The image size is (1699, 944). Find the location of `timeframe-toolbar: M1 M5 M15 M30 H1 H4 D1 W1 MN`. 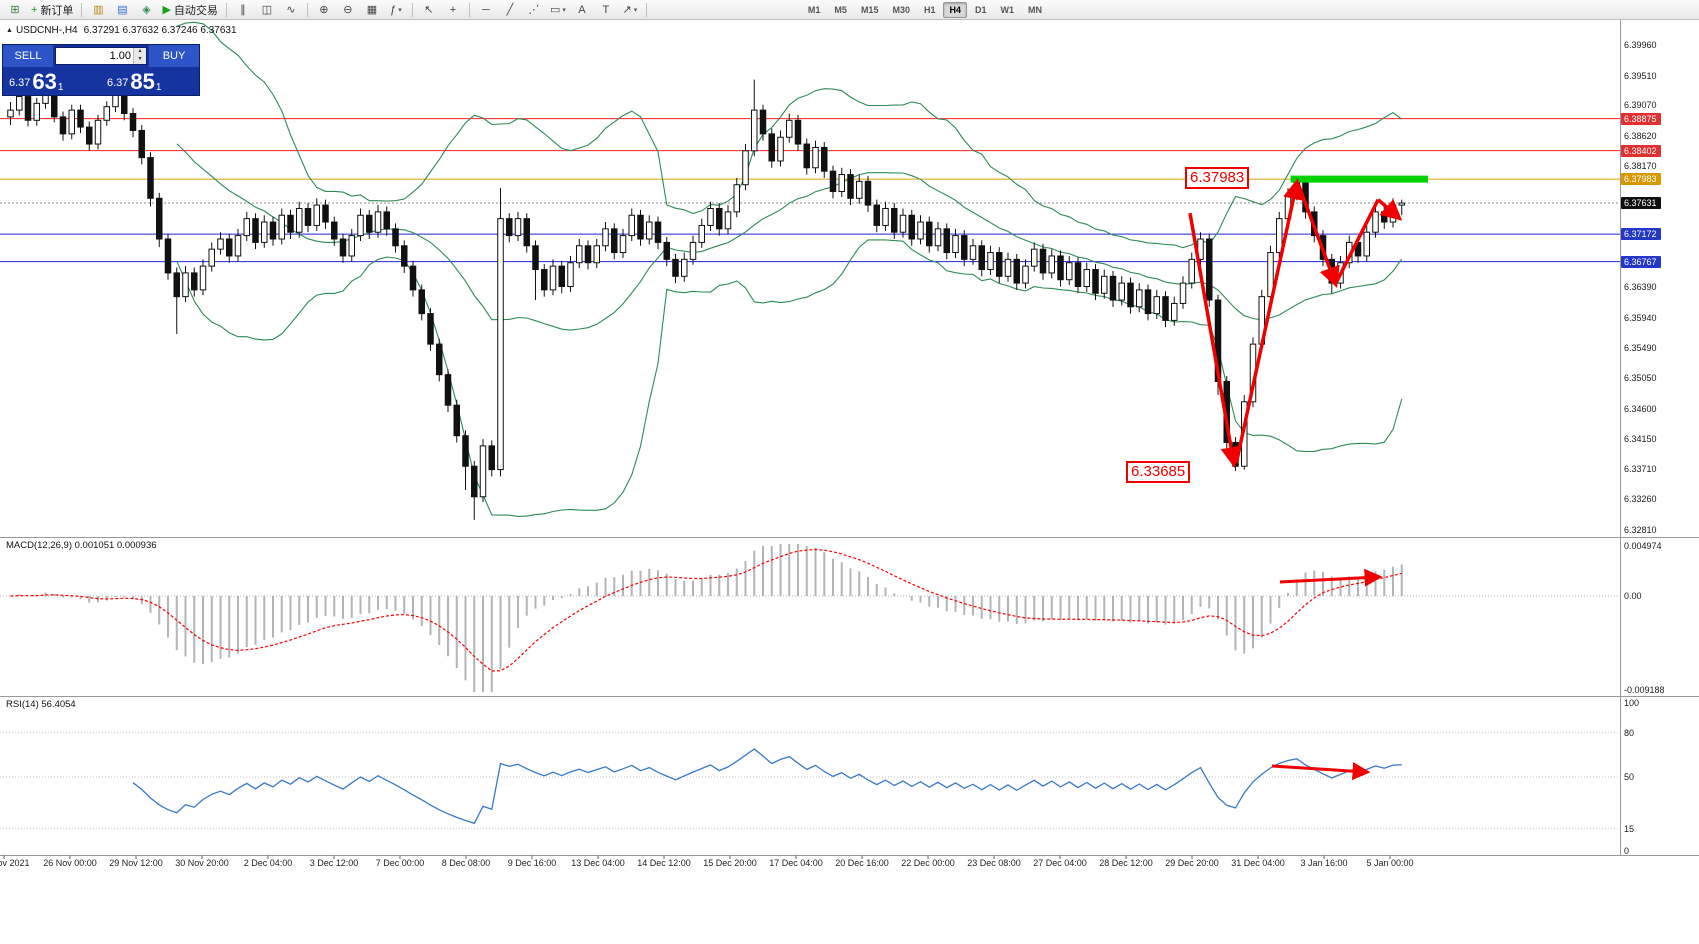

timeframe-toolbar: M1 M5 M15 M30 H1 H4 D1 W1 MN is located at coordinates (925, 10).